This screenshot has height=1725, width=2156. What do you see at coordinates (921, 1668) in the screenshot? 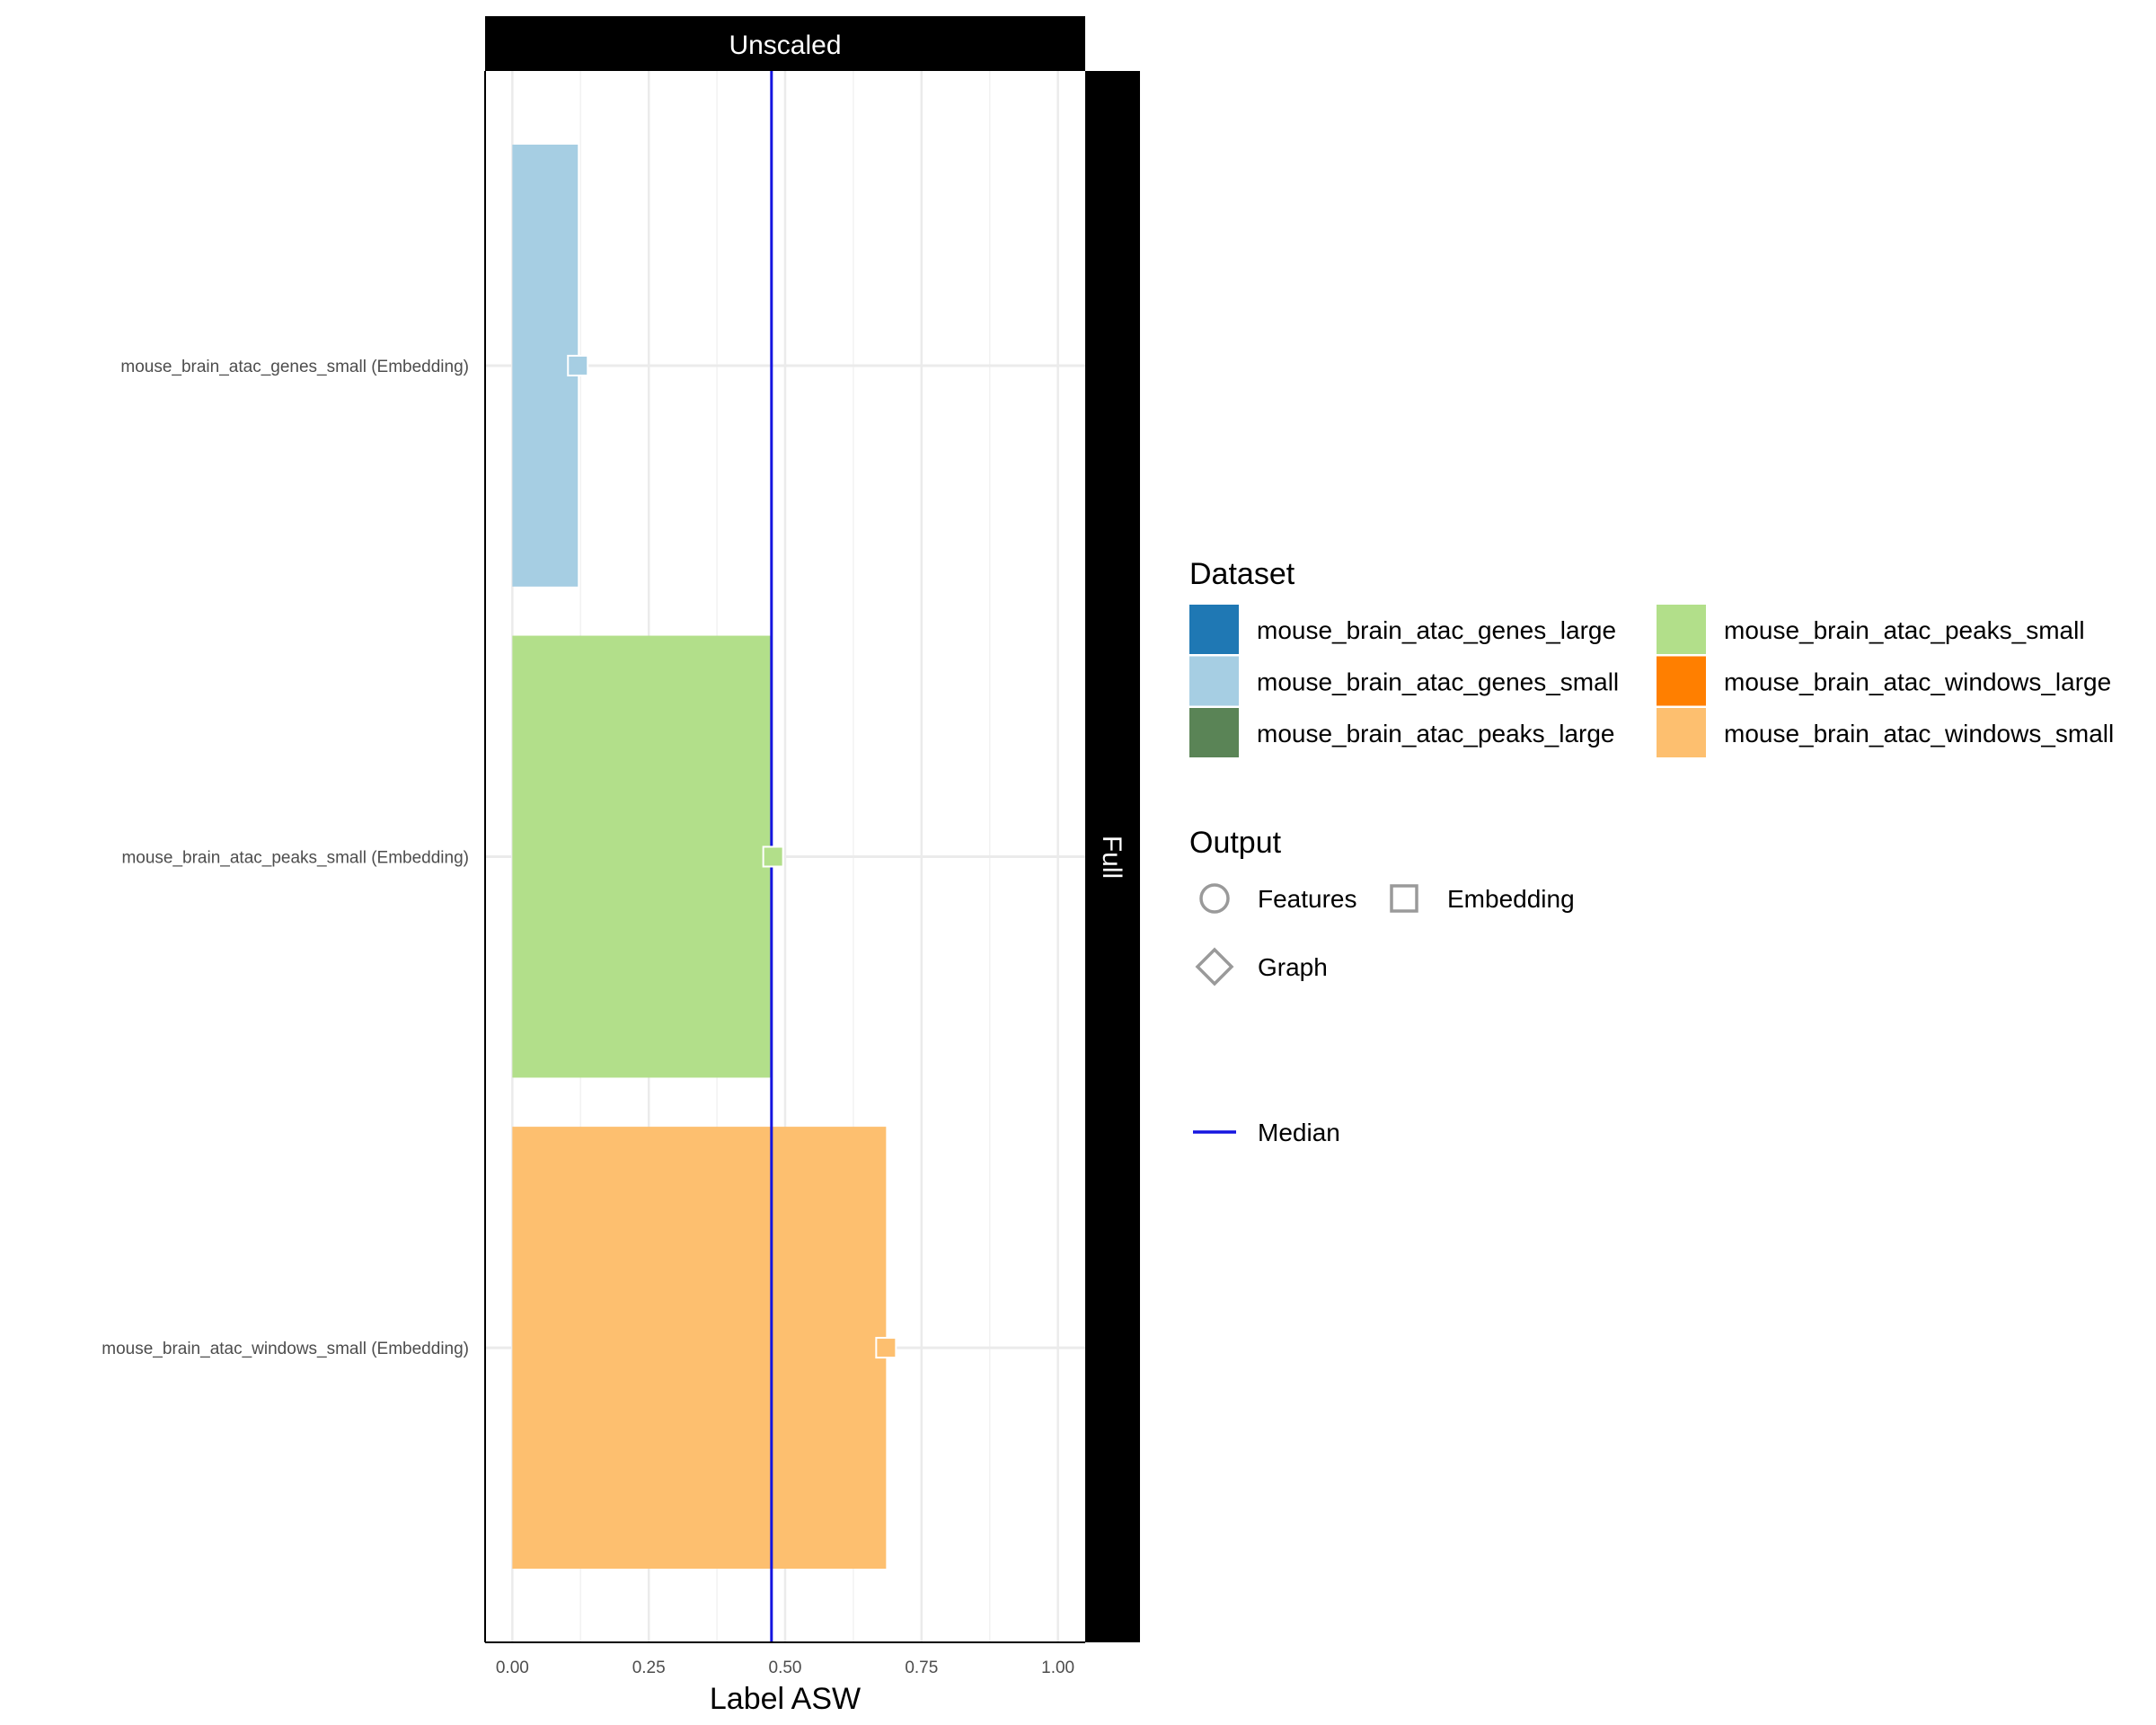
I see `x-tick-label: 0.75` at bounding box center [921, 1668].